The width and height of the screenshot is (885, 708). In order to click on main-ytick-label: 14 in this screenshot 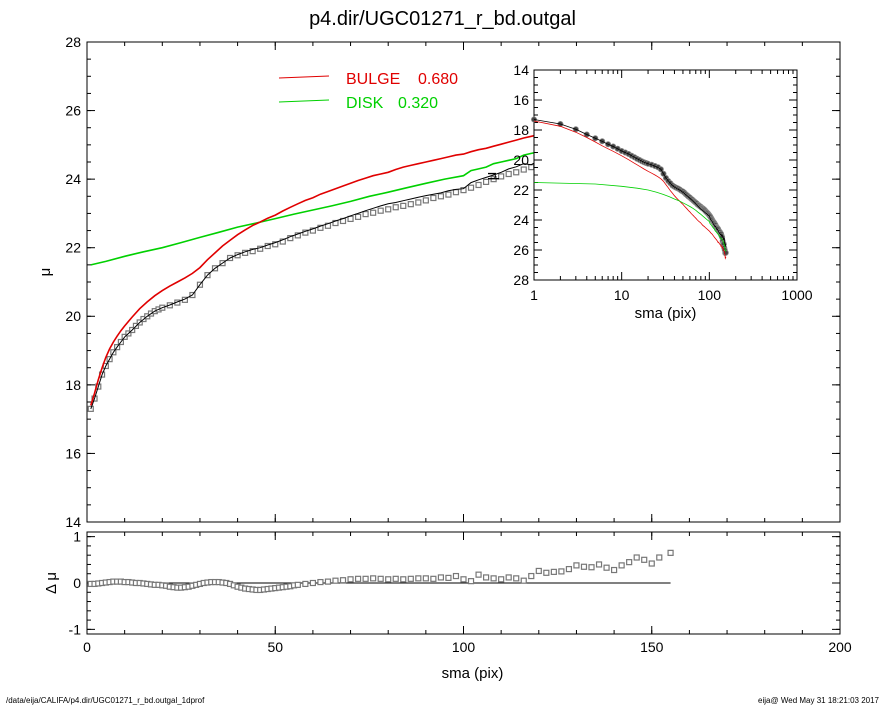, I will do `click(73, 522)`.